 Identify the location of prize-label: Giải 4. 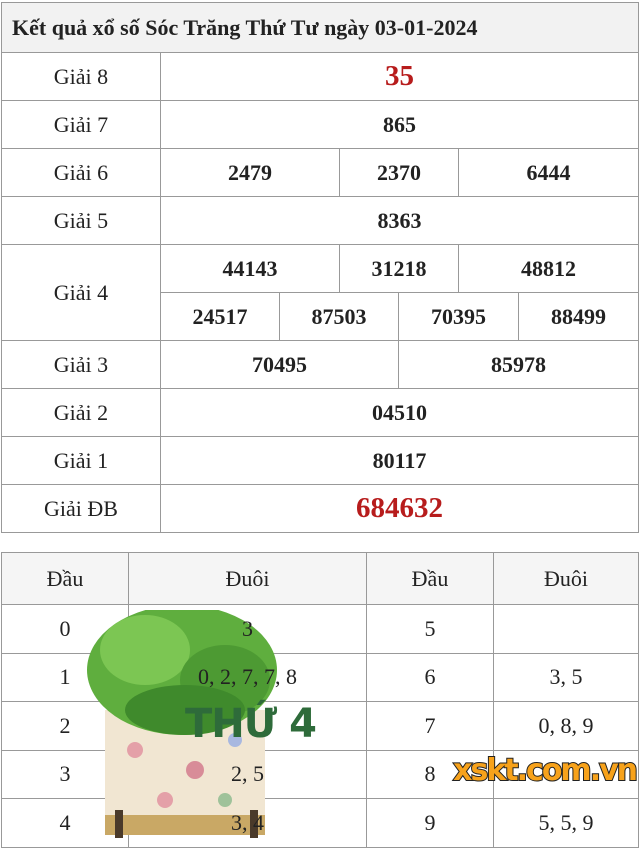
(81, 292).